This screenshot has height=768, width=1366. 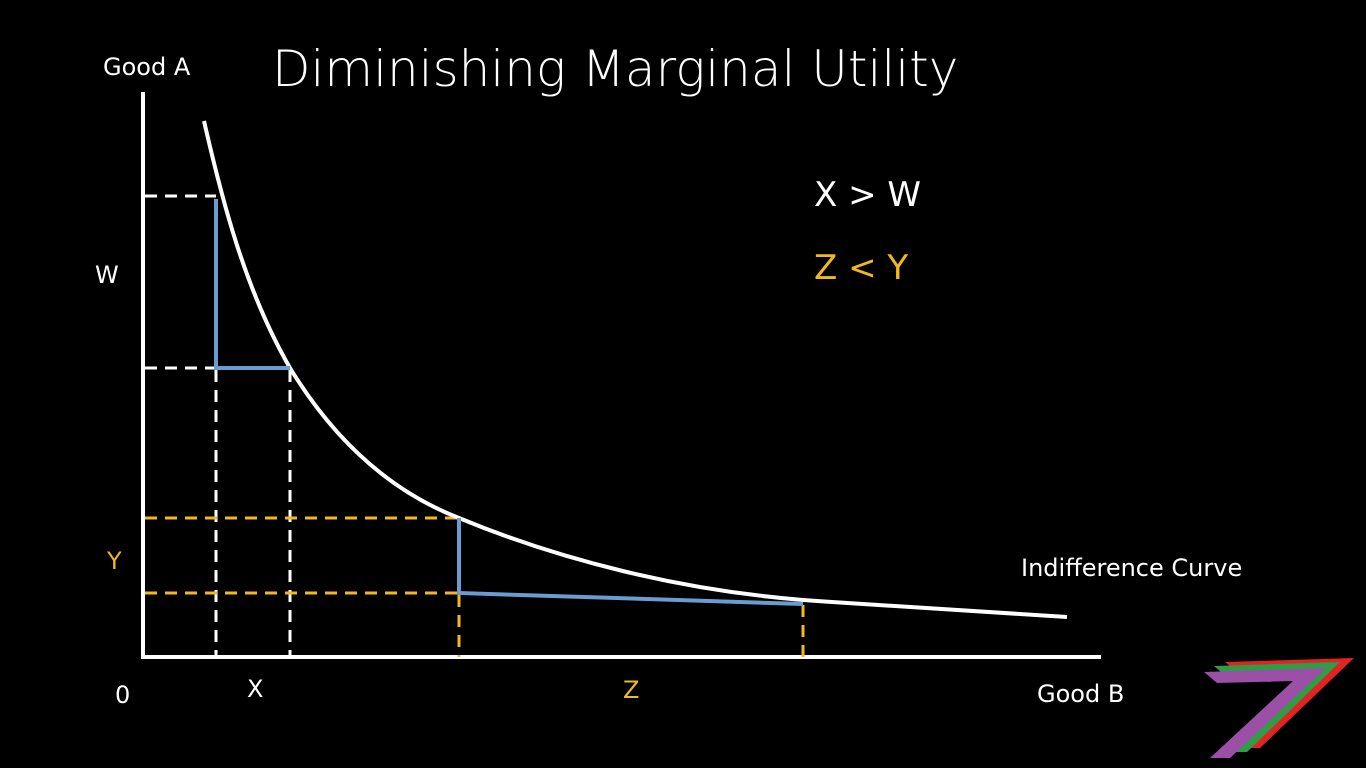 I want to click on logo, so click(x=1279, y=708).